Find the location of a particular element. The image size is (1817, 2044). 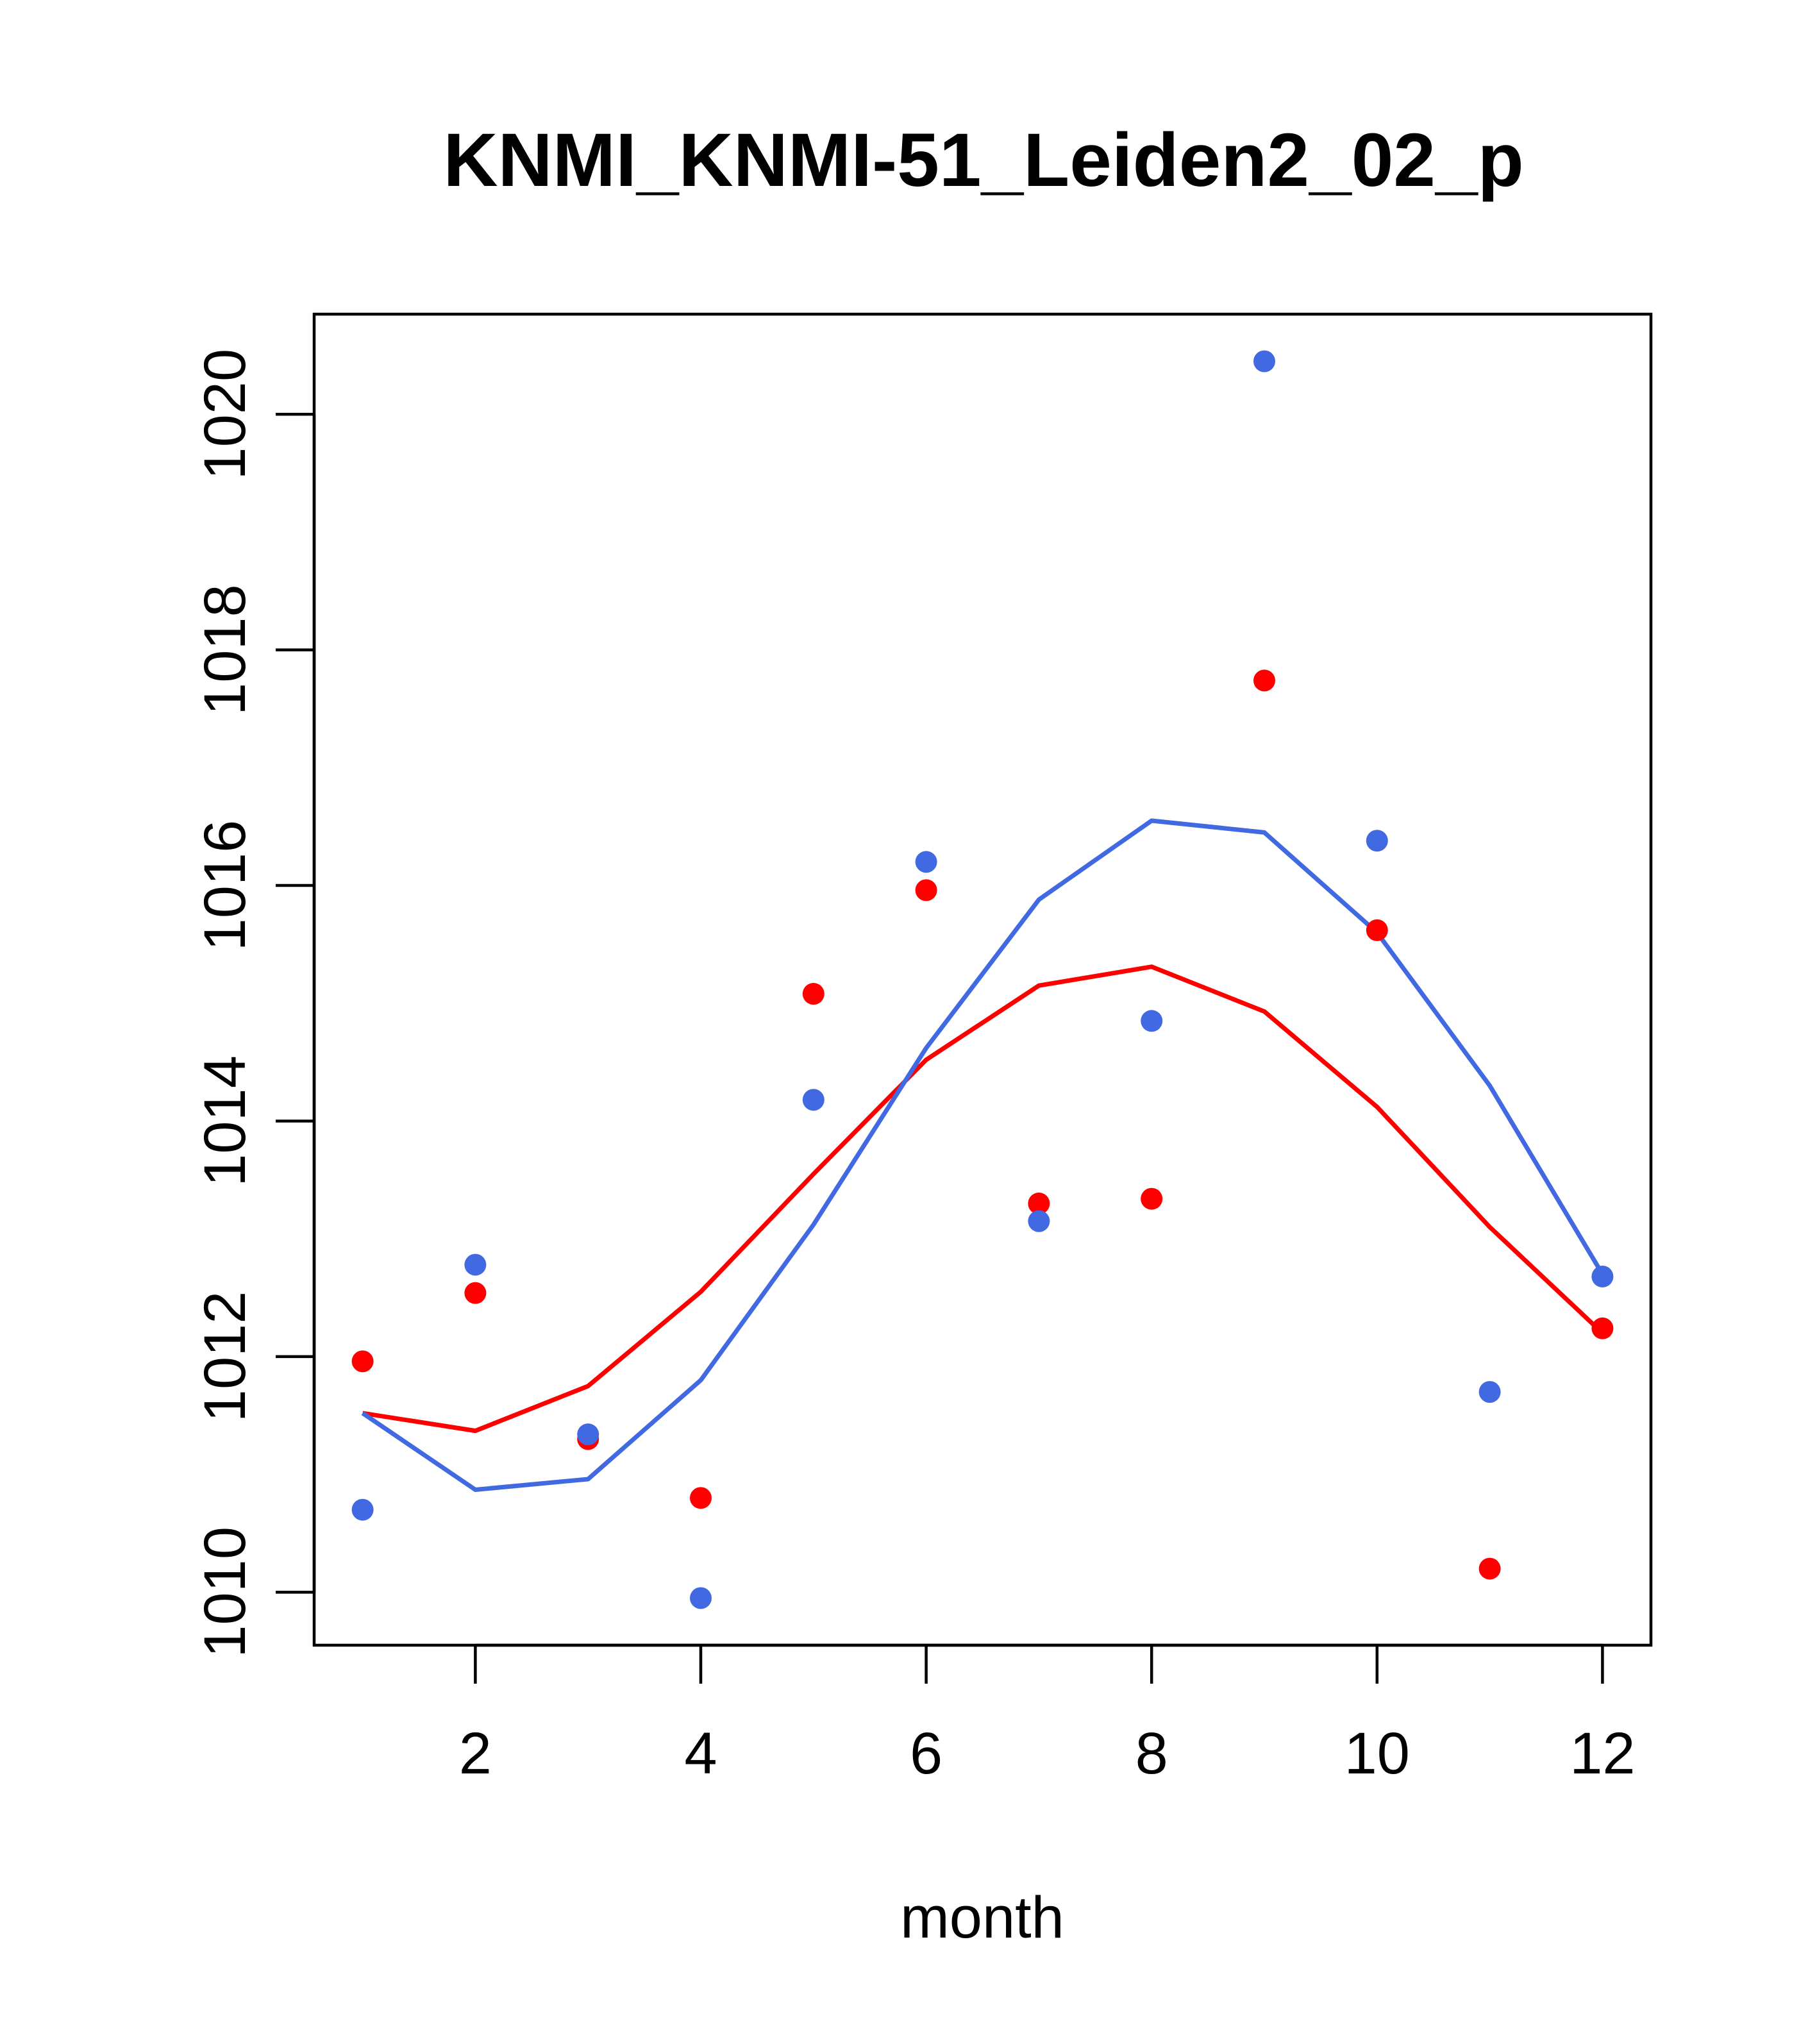

x-tick-label: 10 is located at coordinates (1377, 1753).